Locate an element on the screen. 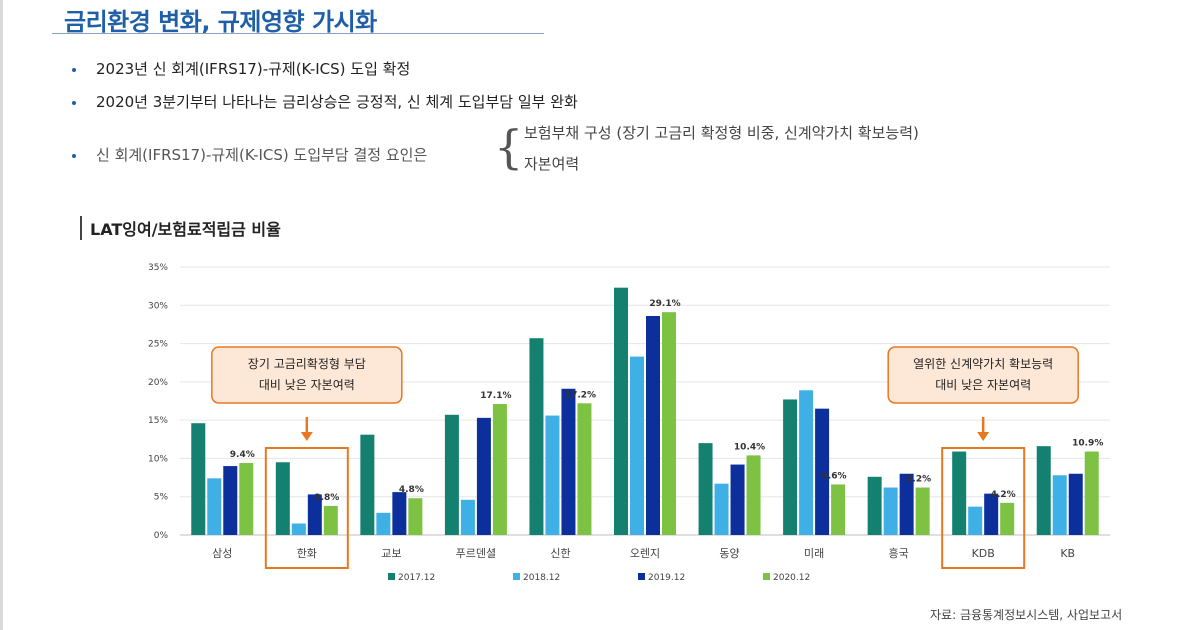 The width and height of the screenshot is (1200, 630). data-label: 10.9% is located at coordinates (1087, 444).